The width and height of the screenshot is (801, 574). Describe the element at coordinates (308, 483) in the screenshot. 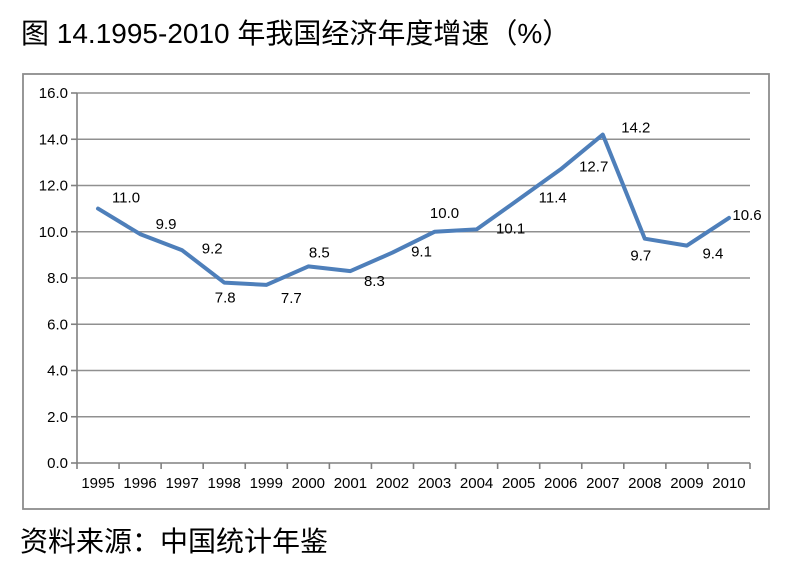

I see `x-tick-label: 2000` at that location.